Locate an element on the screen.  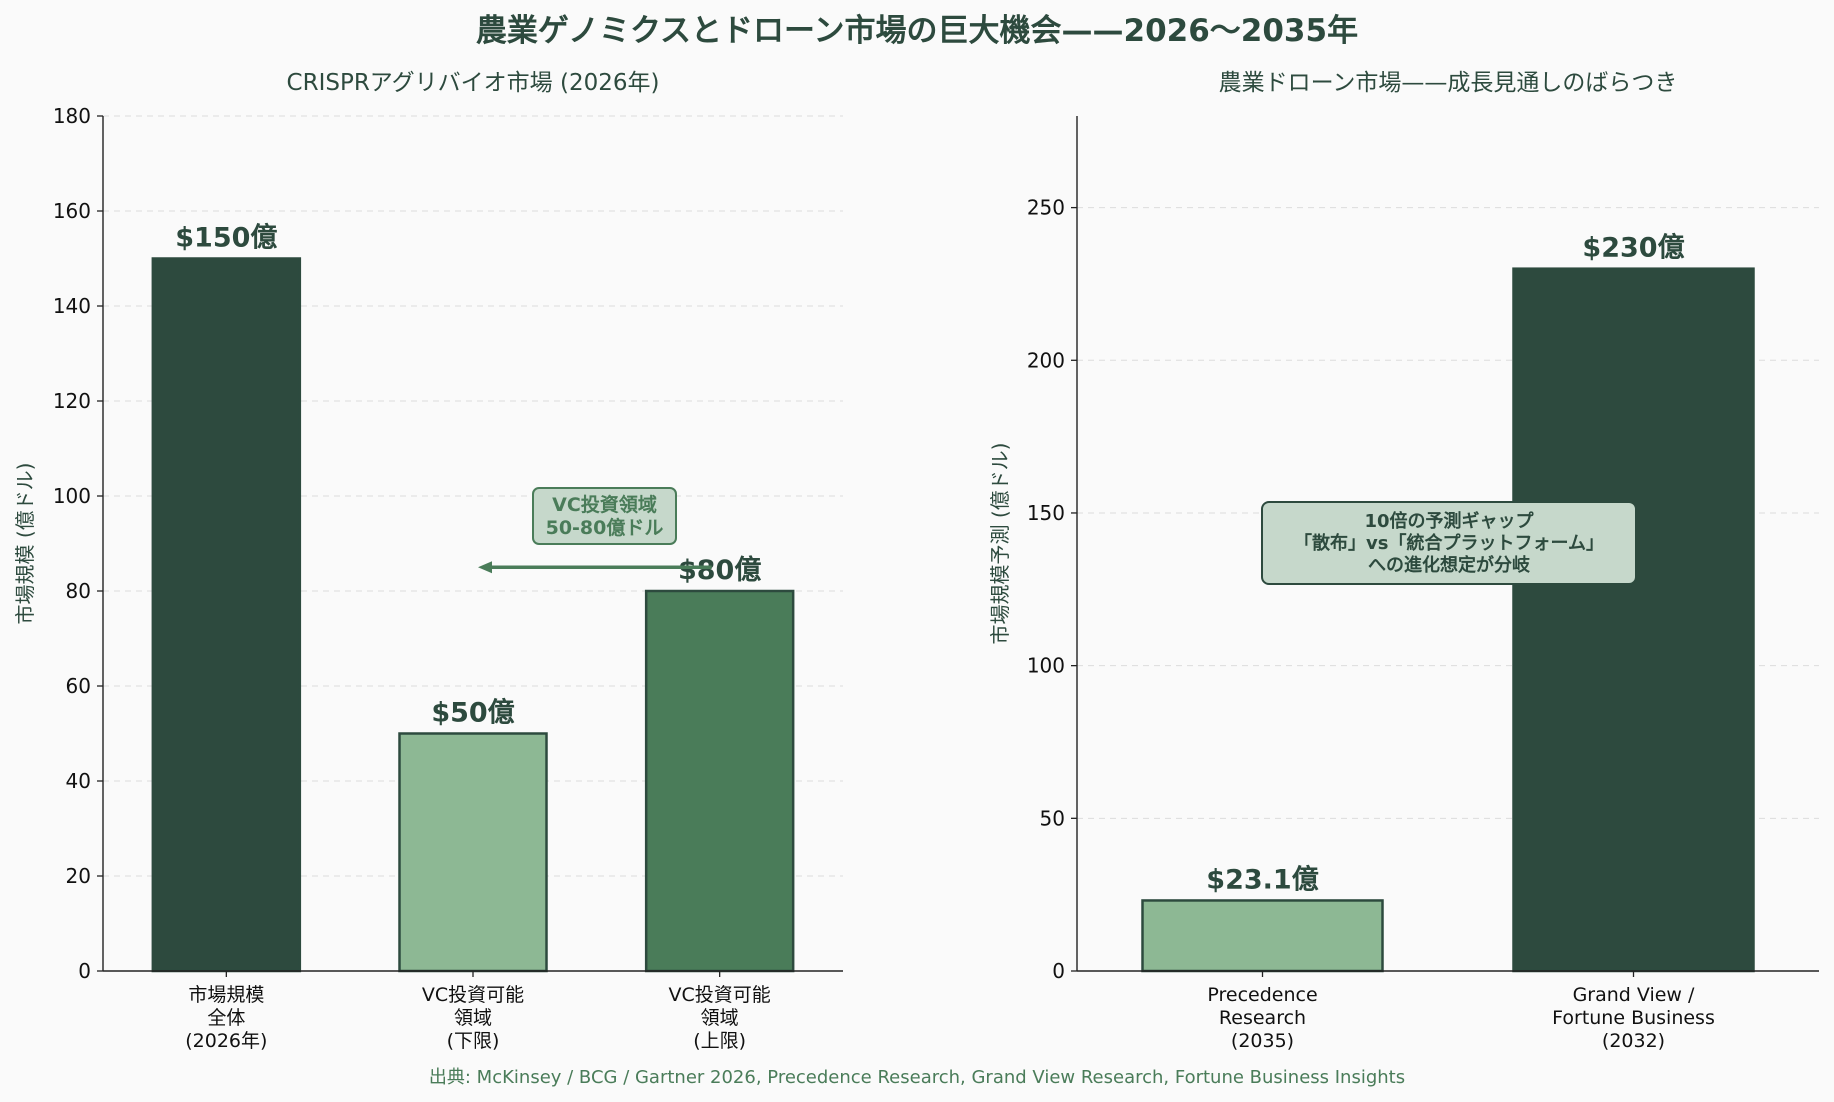
bar-value-label: $50億 is located at coordinates (472, 713).